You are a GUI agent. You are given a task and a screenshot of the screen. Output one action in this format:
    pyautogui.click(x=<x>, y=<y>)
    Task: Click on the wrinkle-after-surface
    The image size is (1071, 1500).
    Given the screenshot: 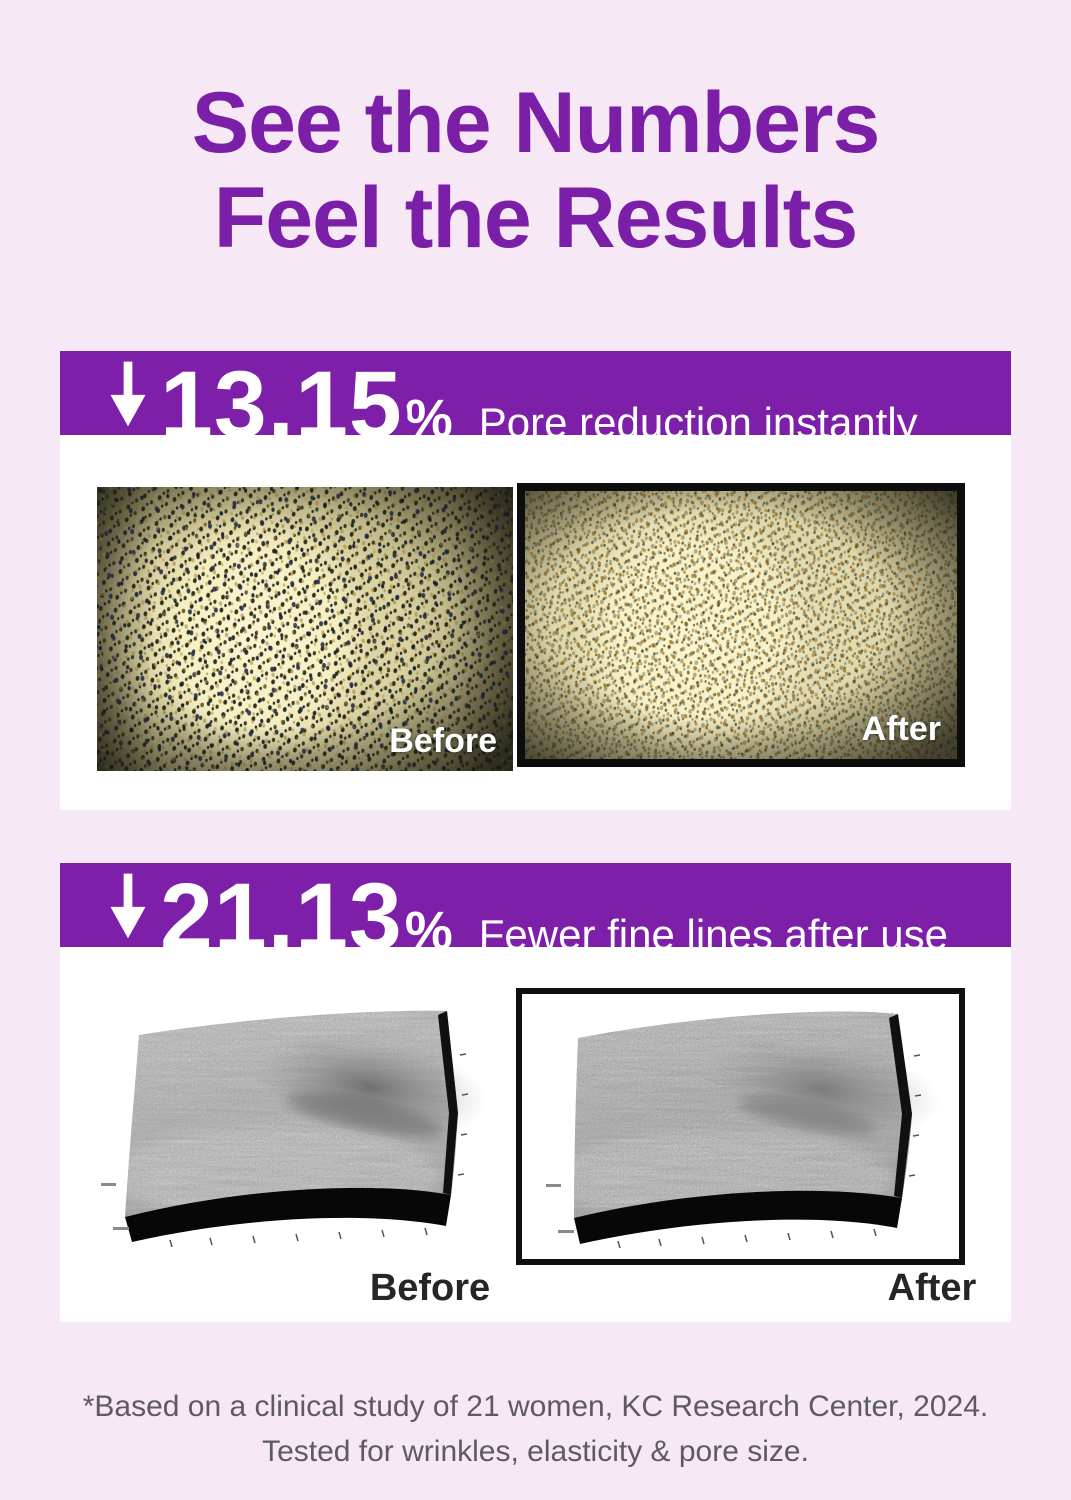 What is the action you would take?
    pyautogui.click(x=744, y=1130)
    